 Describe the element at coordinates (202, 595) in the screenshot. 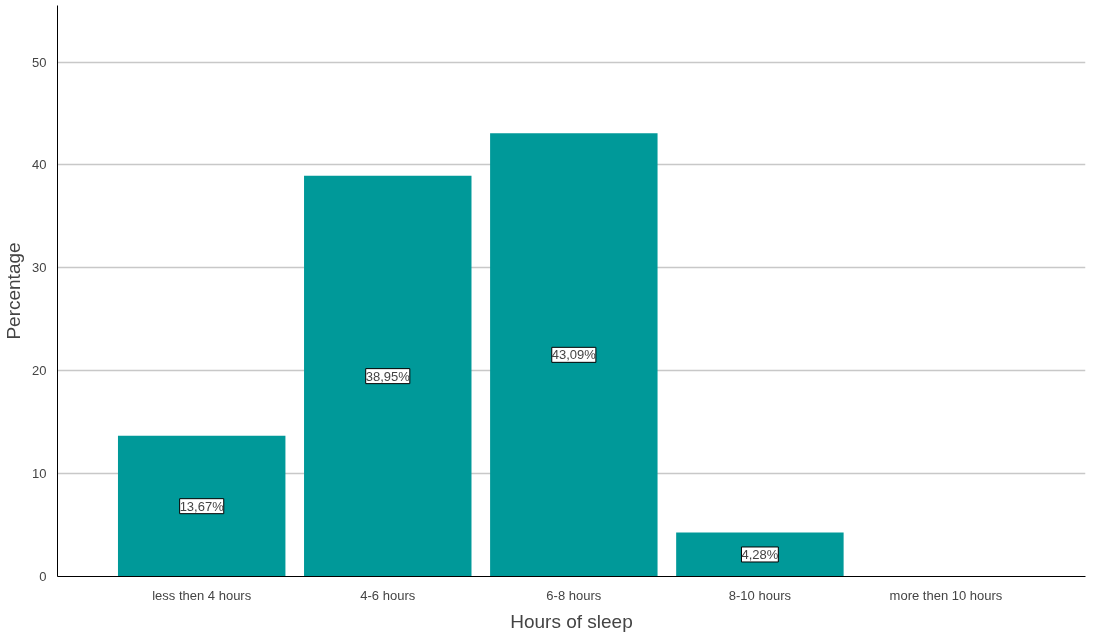

I see `x-tick-label: less then 4 hours` at that location.